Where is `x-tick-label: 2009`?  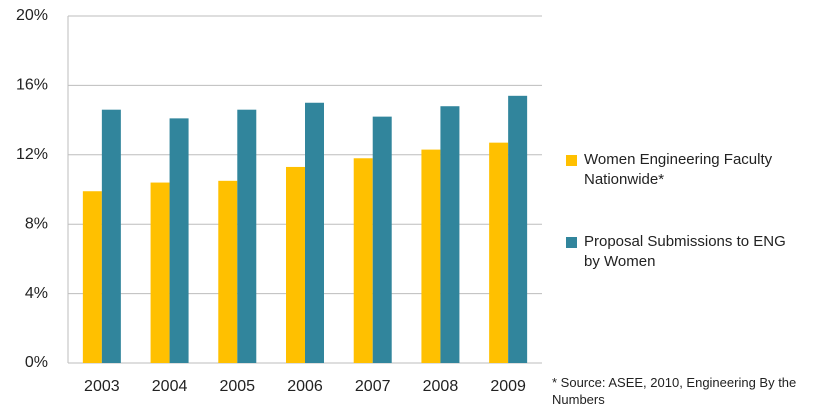
x-tick-label: 2009 is located at coordinates (508, 386).